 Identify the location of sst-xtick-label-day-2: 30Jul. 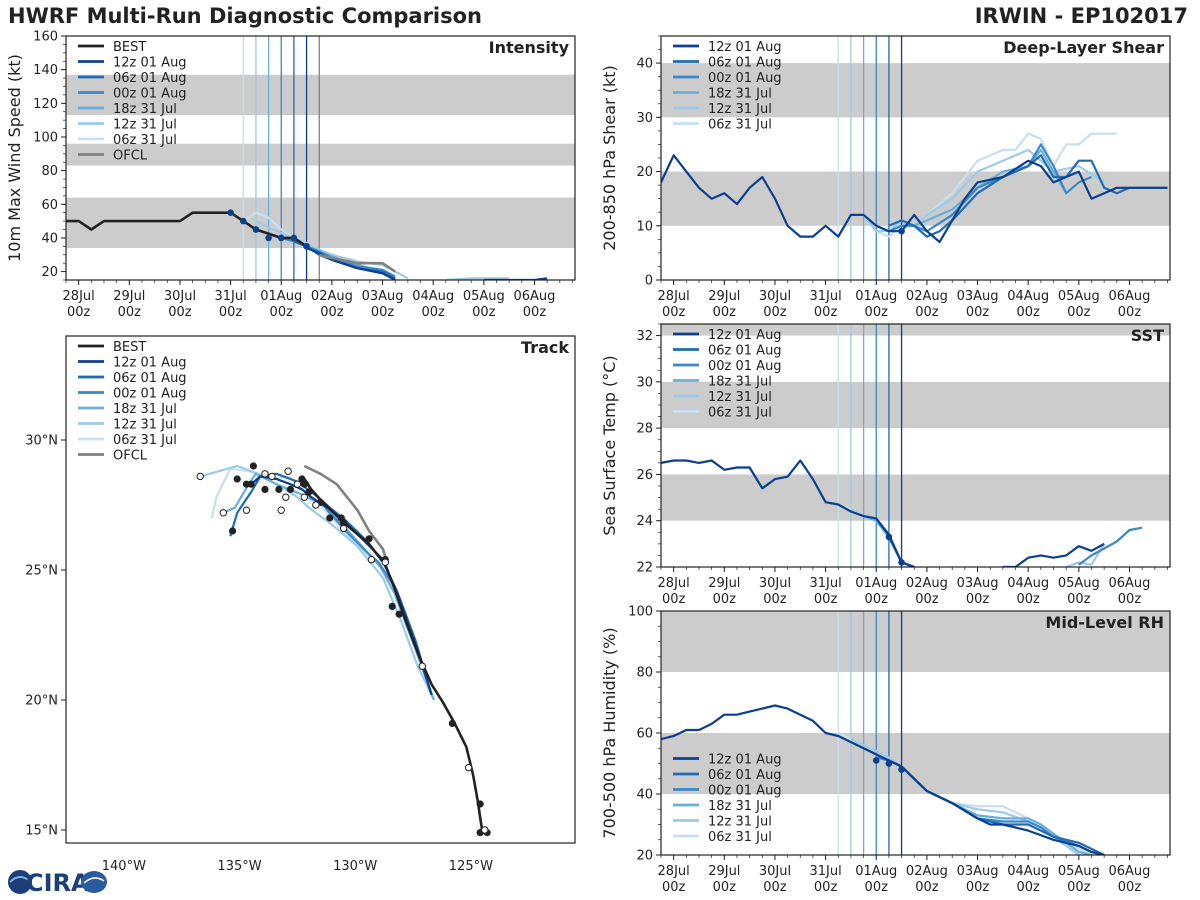
(775, 583).